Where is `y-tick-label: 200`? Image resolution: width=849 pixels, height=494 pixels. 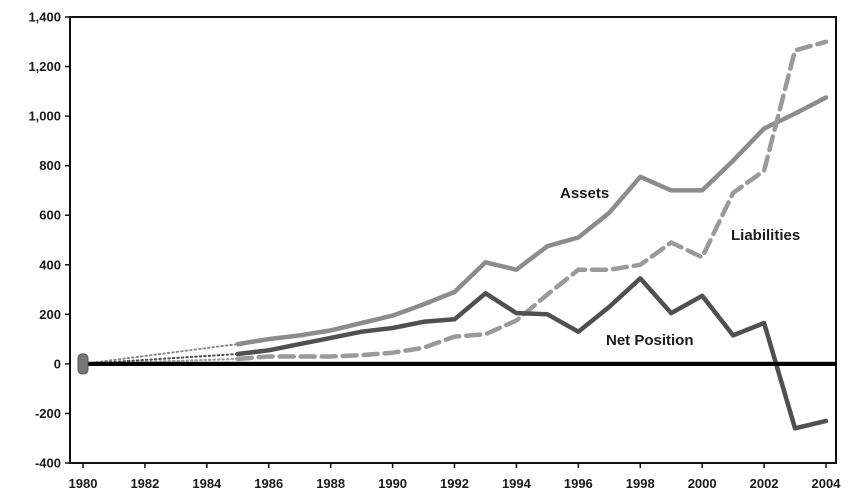 y-tick-label: 200 is located at coordinates (50, 314).